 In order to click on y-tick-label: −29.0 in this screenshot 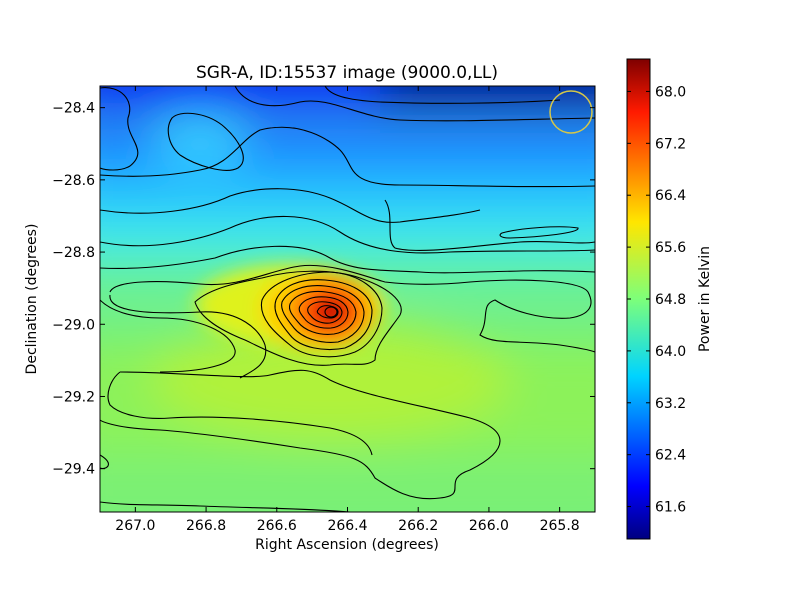, I will do `click(73, 325)`.